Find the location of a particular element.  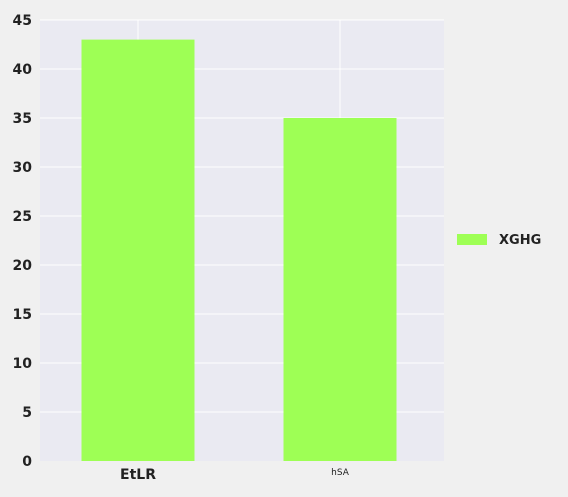

x-axis-ticks: EtLR hSA is located at coordinates (235, 475).